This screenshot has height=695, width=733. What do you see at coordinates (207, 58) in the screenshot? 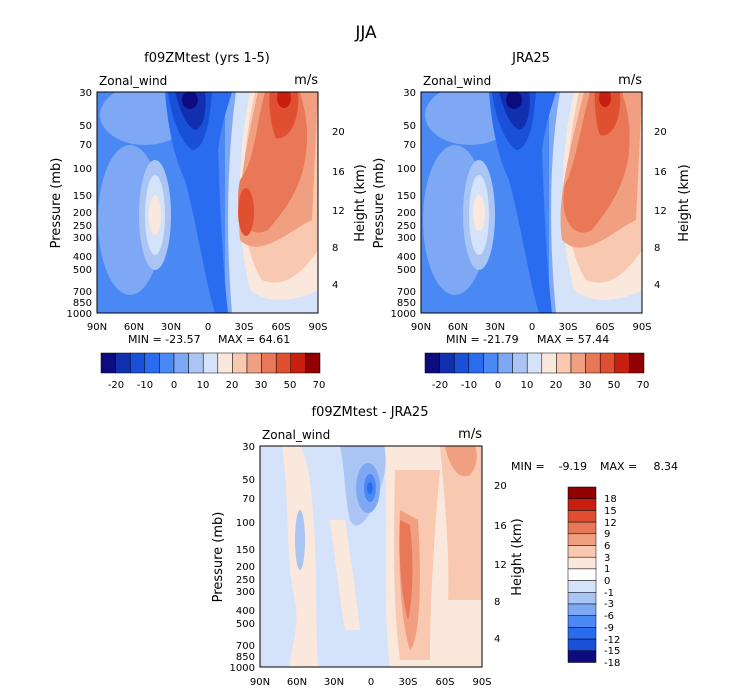
I see `panel-title: f09ZMtest (yrs 1-5)` at bounding box center [207, 58].